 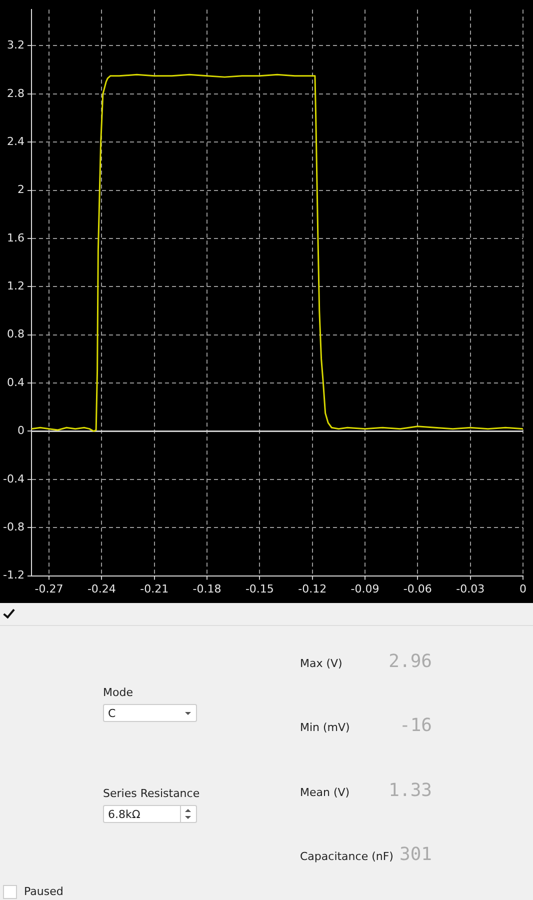 I want to click on y-tick-label: 0, so click(x=20, y=431).